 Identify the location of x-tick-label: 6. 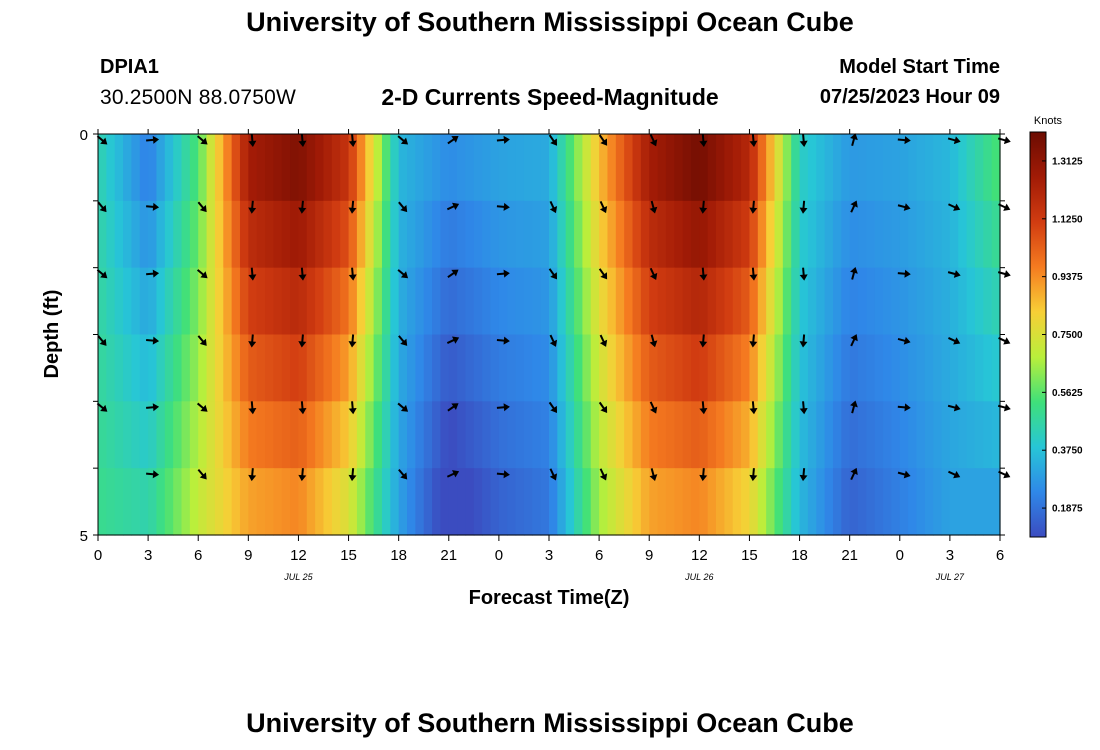
(198, 555).